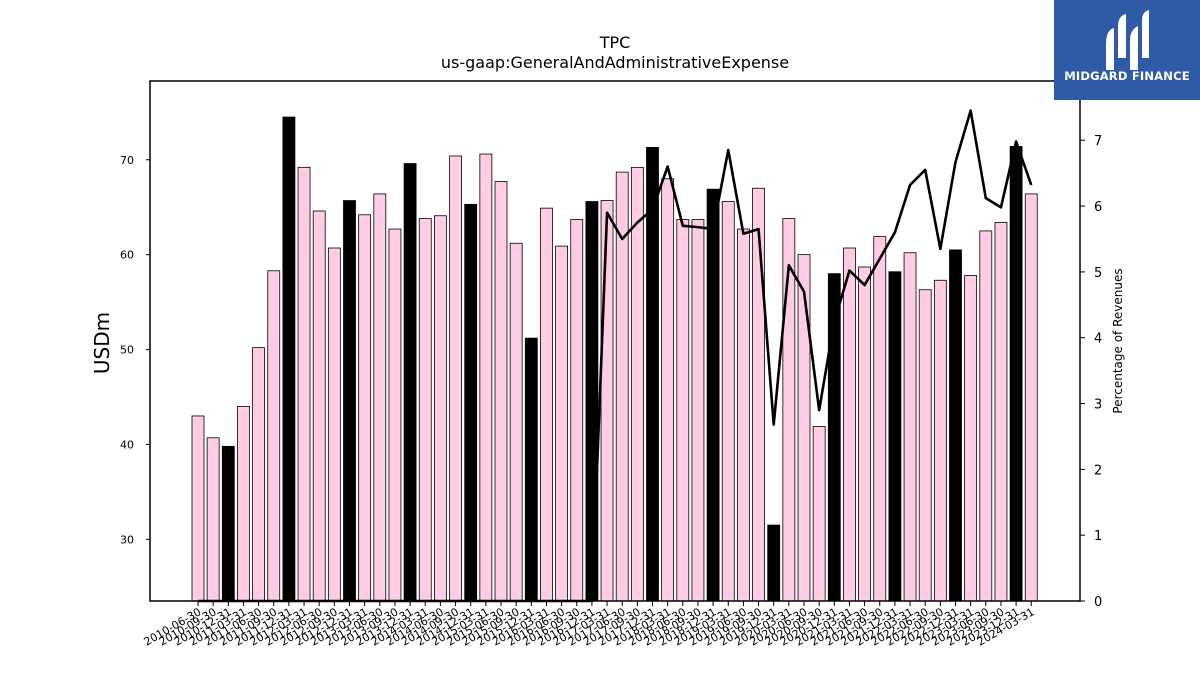 The image size is (1200, 675). I want to click on y-tick-label: 60, so click(127, 255).